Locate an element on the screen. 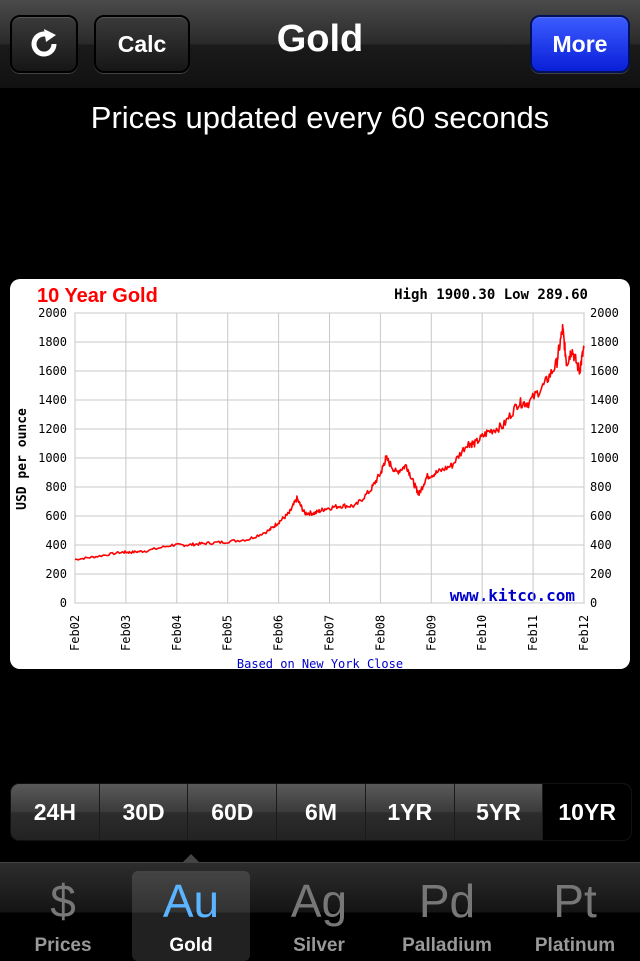  tab-label: Prices is located at coordinates (63, 945).